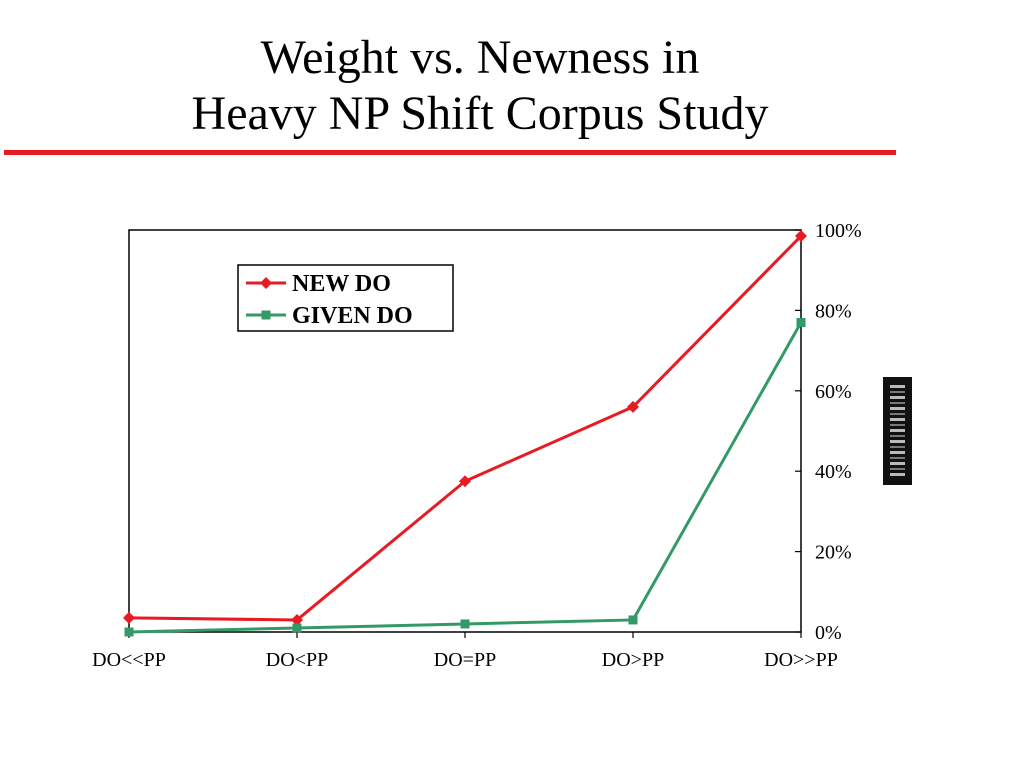 This screenshot has height=768, width=1024. I want to click on legend-label-given-do: GIVEN DO, so click(352, 316).